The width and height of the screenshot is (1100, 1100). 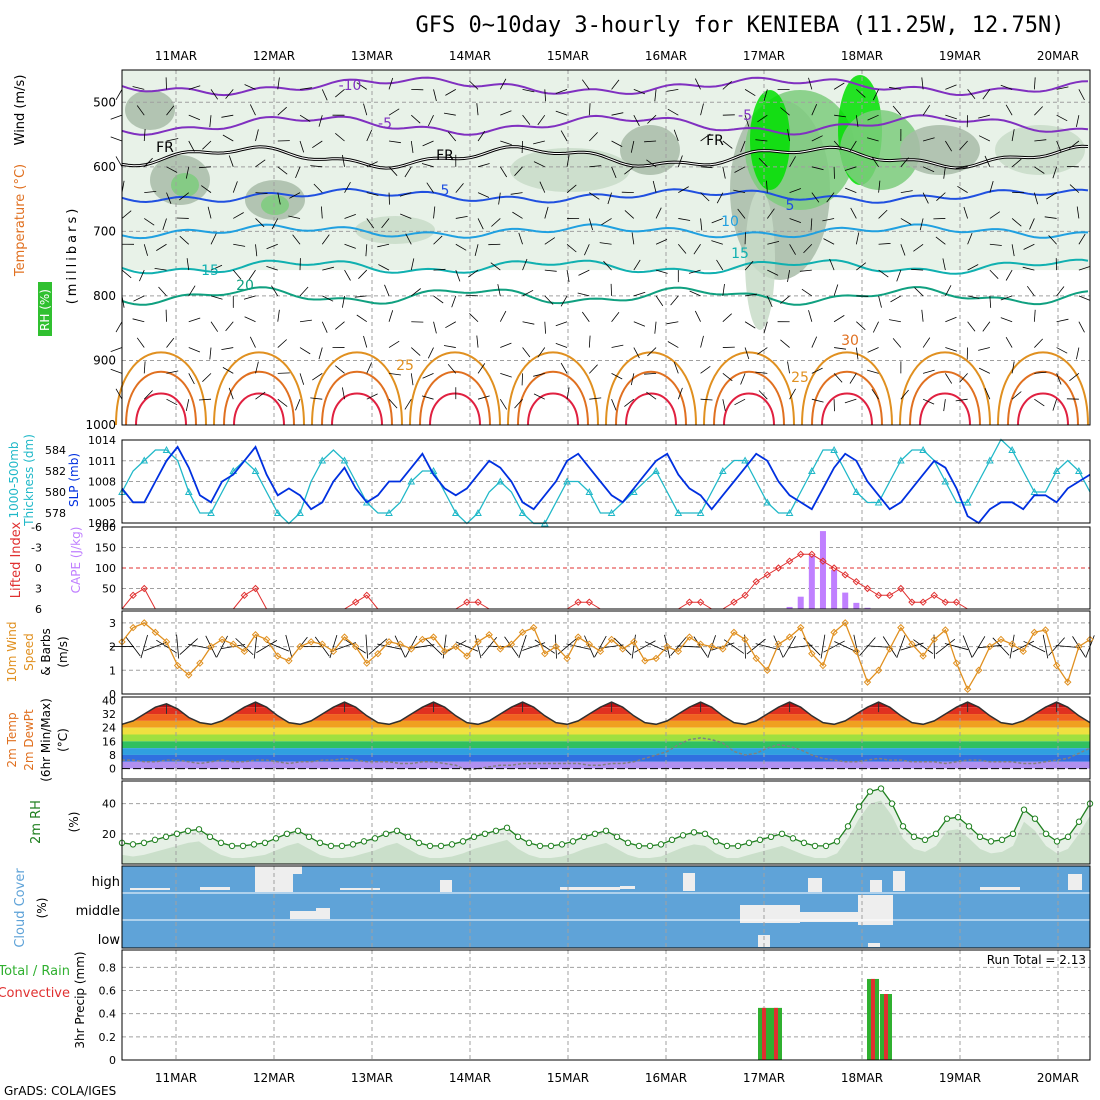 I want to click on bottom-date-label: 19MAR, so click(x=960, y=1078).